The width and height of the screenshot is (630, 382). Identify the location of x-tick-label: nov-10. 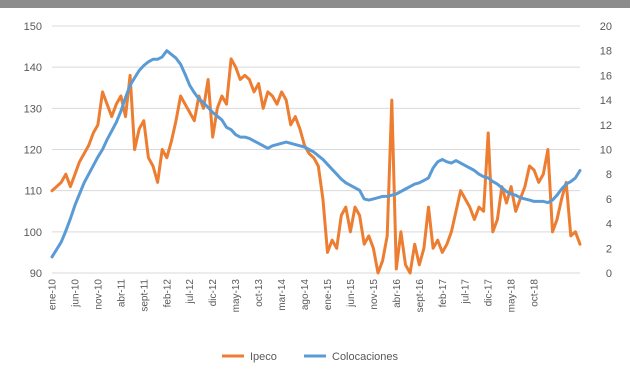
(98, 294).